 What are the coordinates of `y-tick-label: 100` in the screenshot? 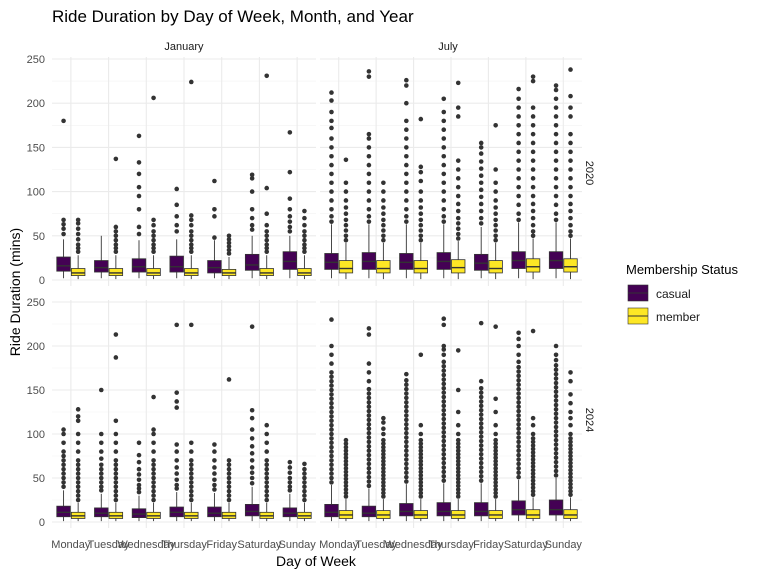 It's located at (36, 435).